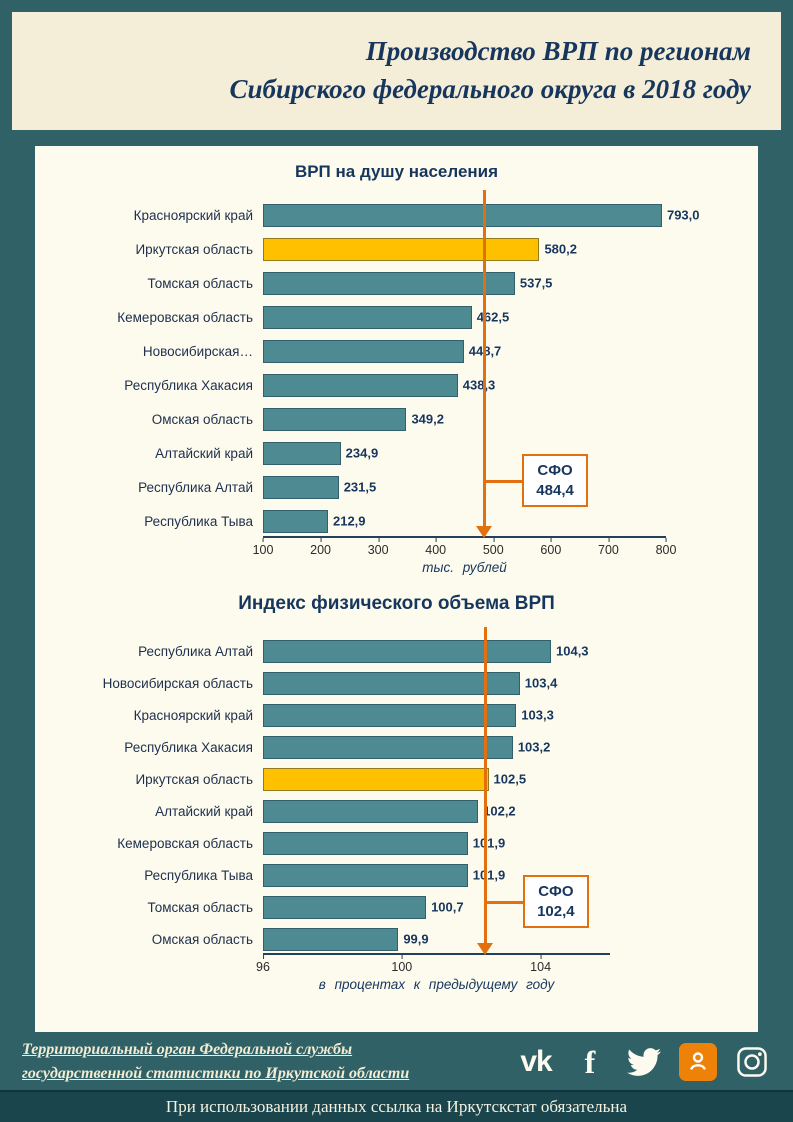  What do you see at coordinates (362, 453) in the screenshot?
I see `value-label: 234,9` at bounding box center [362, 453].